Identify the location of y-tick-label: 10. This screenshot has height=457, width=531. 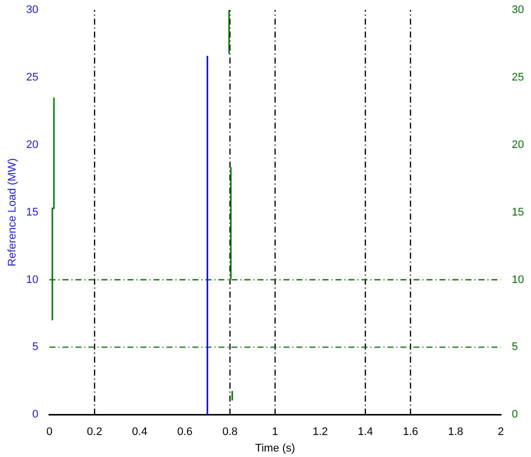
(32, 280).